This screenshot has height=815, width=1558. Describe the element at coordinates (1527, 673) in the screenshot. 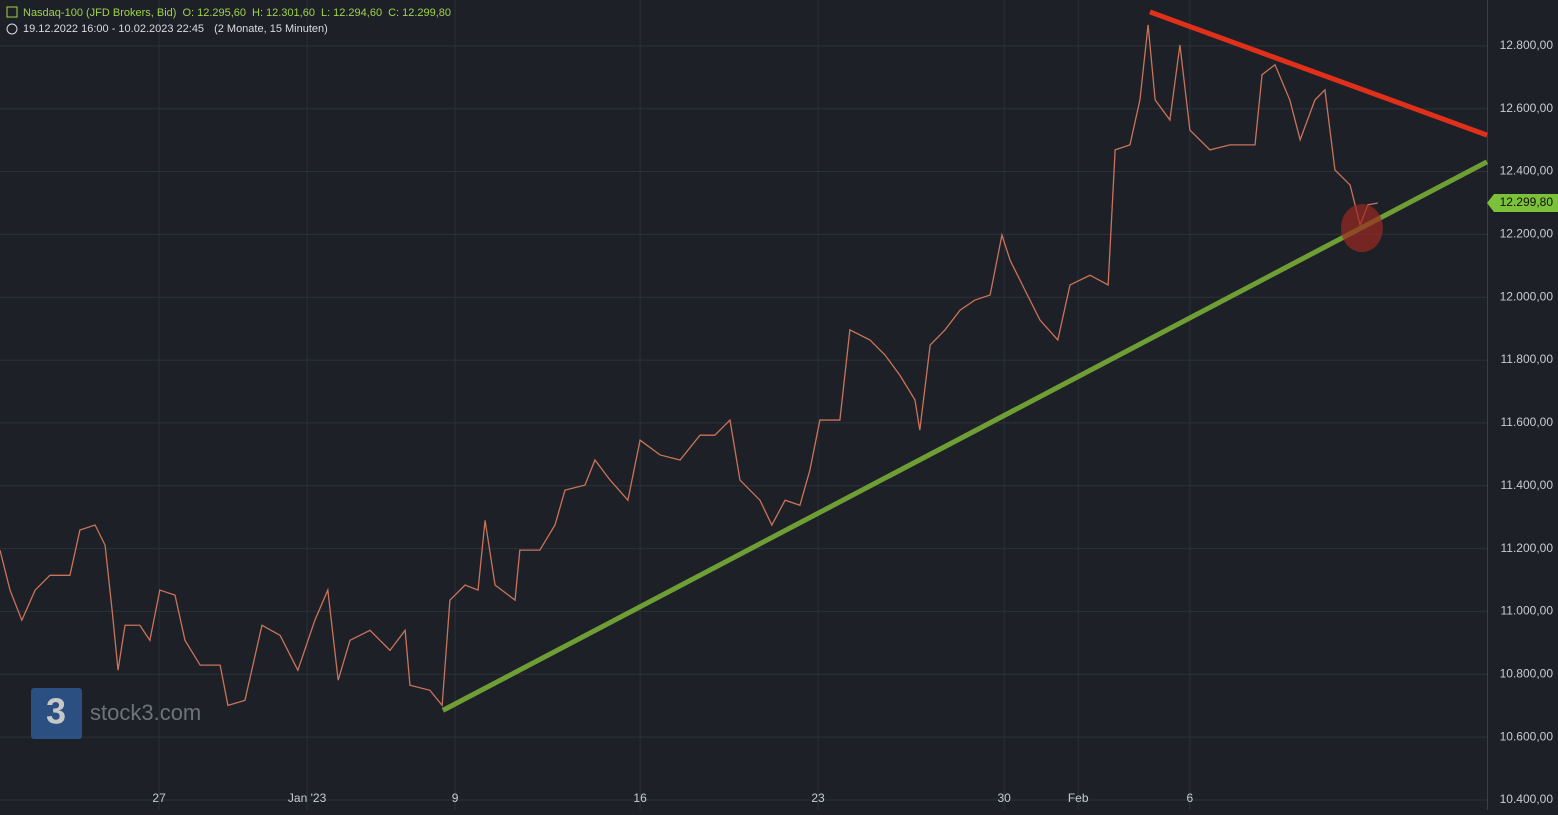

I see `y-tick-label: 10.800,00` at that location.